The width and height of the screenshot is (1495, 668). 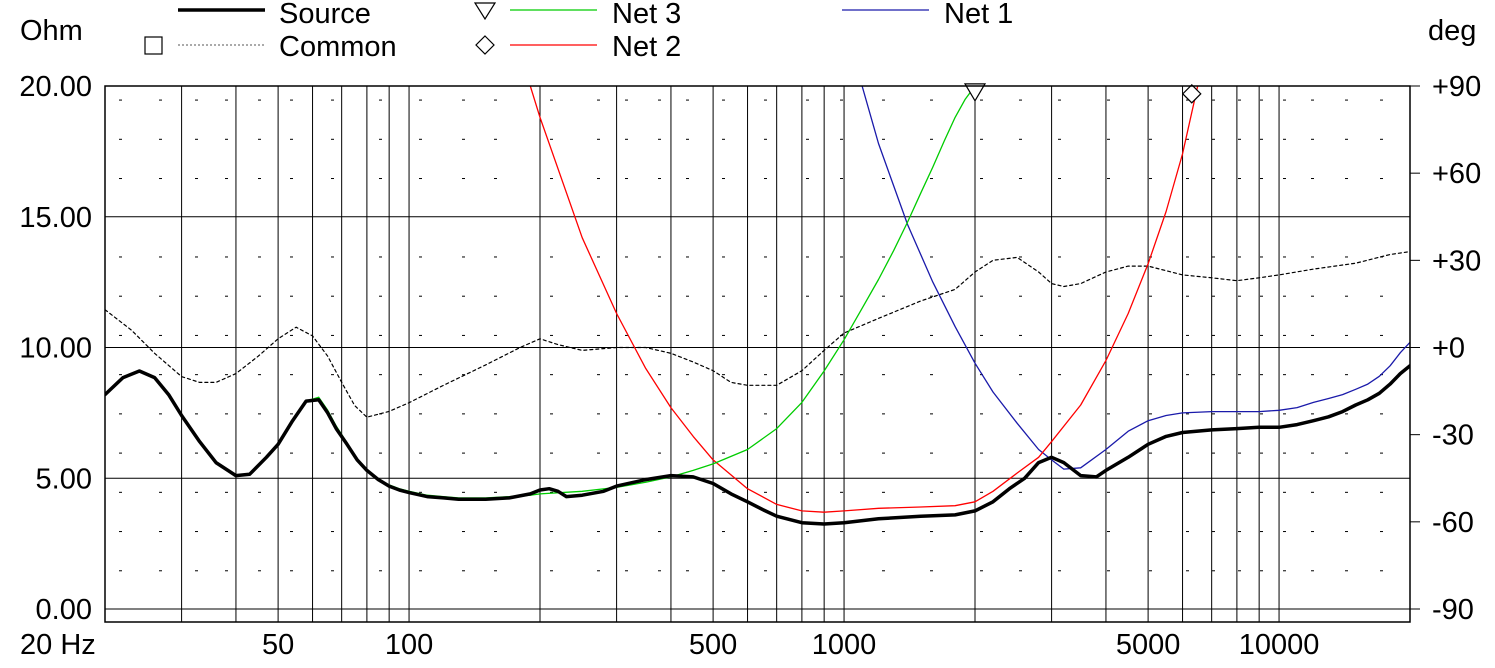 I want to click on x-tick-label: 10000, so click(x=1279, y=645).